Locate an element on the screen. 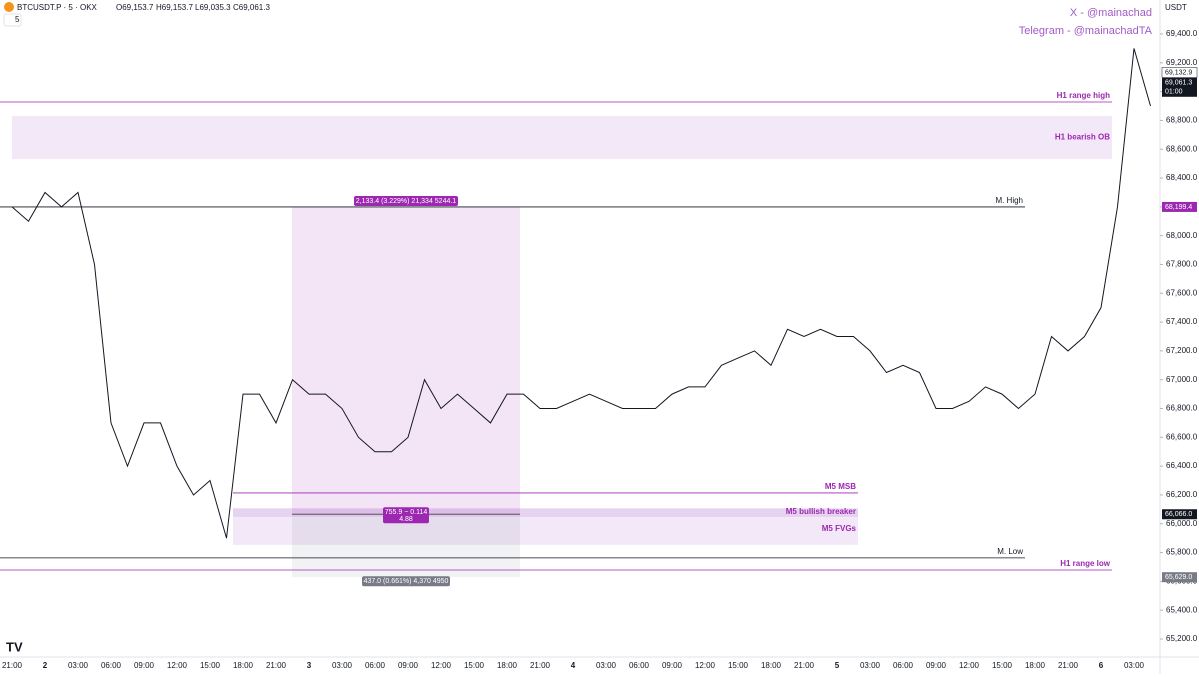 This screenshot has height=679, width=1199. y-tick-label: 66,400.0 is located at coordinates (1182, 465).